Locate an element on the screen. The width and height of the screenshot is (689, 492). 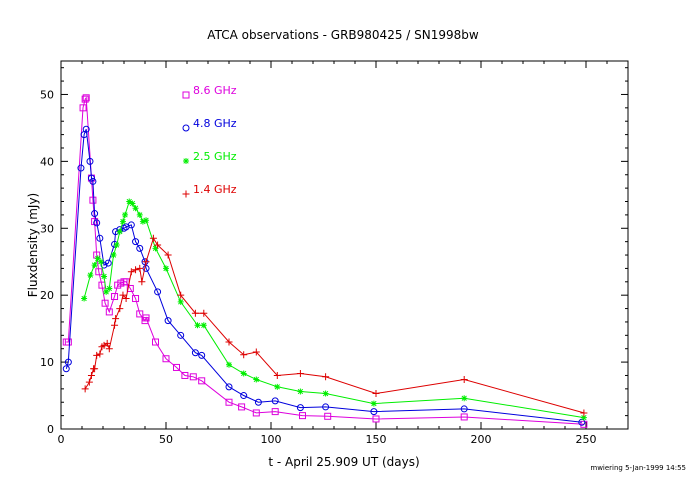
legend-item: 1.4 GHz is located at coordinates (209, 190).